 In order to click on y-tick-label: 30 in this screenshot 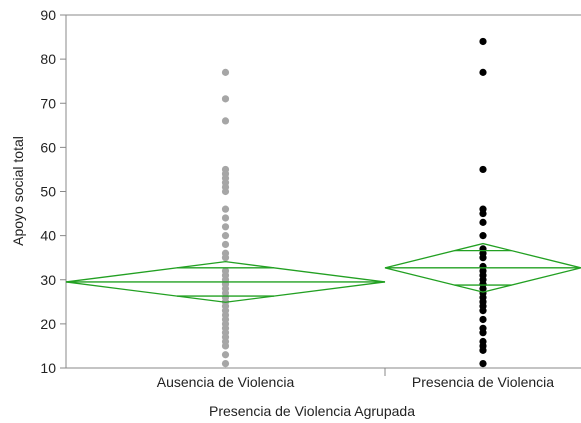, I will do `click(48, 280)`.